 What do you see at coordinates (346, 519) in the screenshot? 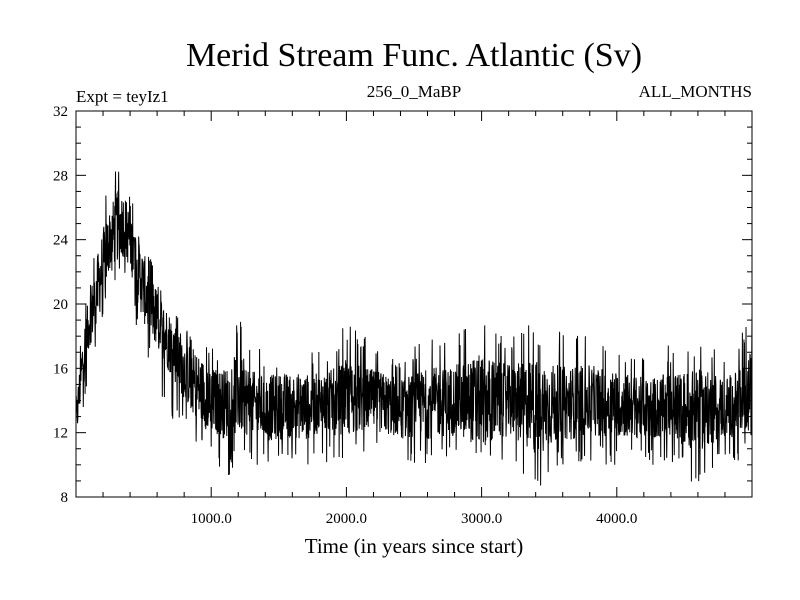
I see `x-tick-label: 2000.0` at bounding box center [346, 519].